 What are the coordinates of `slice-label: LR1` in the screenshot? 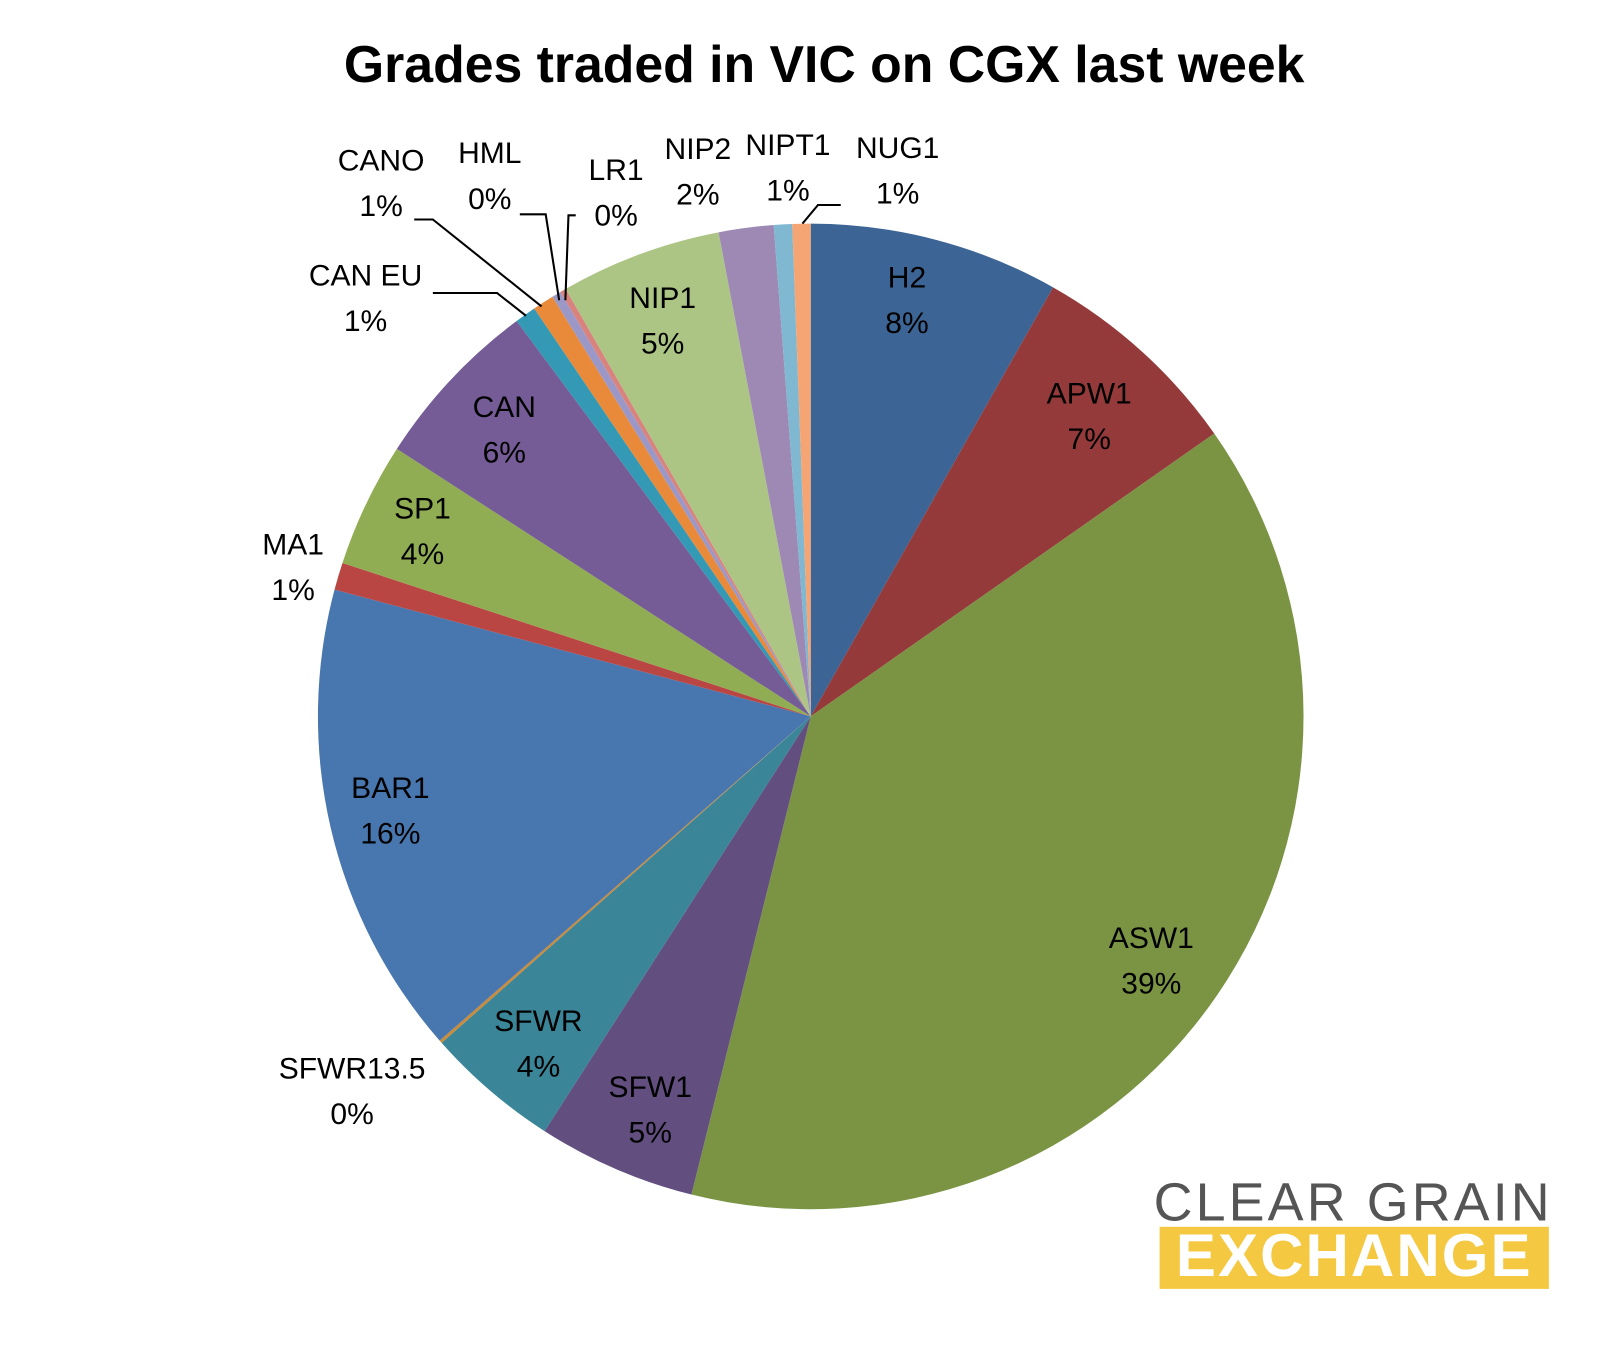 It's located at (616, 170).